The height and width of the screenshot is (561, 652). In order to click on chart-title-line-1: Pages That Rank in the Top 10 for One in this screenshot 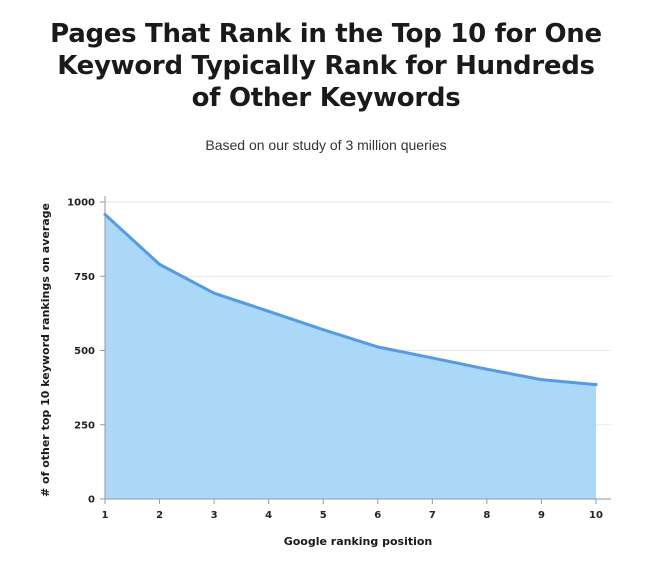, I will do `click(326, 34)`.